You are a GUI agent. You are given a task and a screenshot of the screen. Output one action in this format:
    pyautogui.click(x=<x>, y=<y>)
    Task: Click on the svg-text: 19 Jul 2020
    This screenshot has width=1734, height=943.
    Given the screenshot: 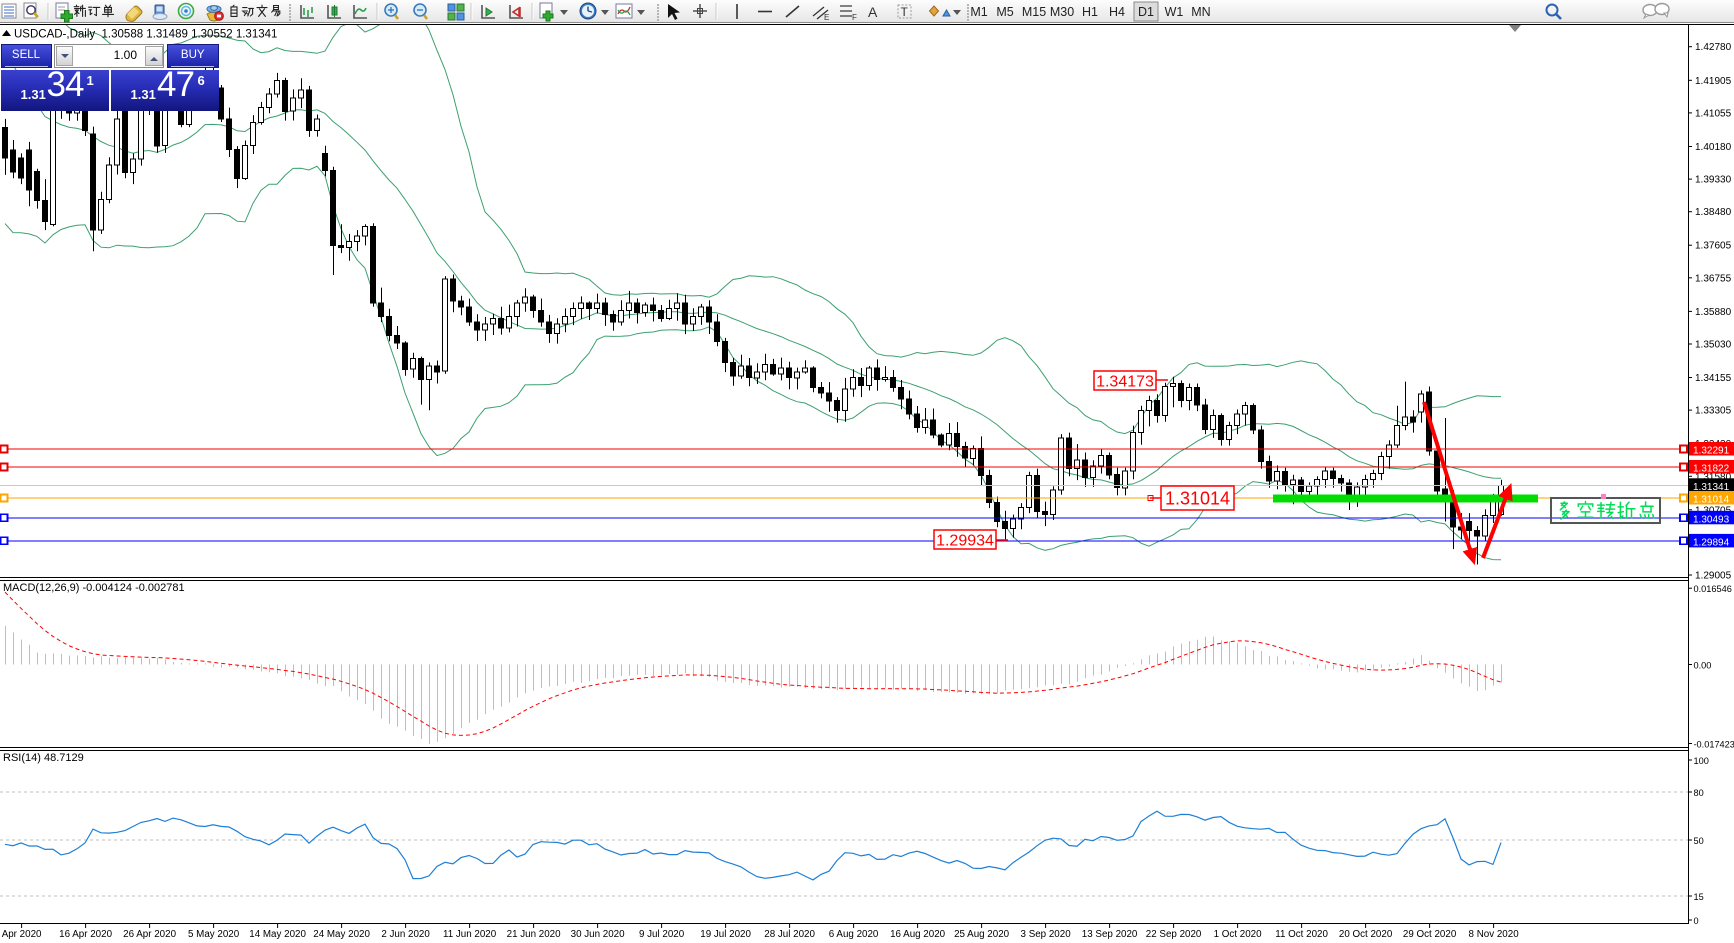 What is the action you would take?
    pyautogui.click(x=725, y=934)
    